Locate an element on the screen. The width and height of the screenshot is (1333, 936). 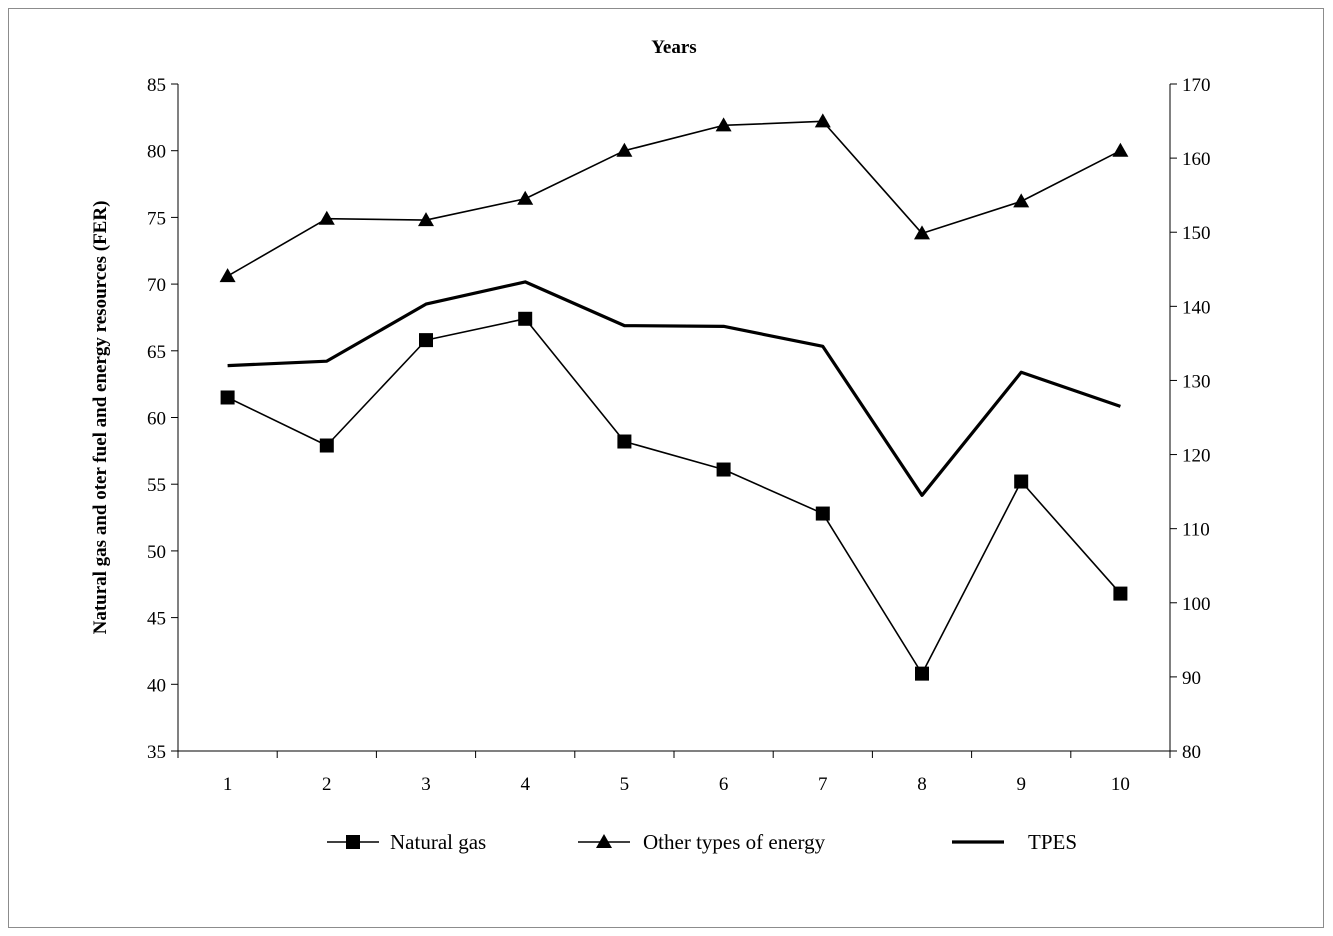
y-tick-label: 55 is located at coordinates (156, 485).